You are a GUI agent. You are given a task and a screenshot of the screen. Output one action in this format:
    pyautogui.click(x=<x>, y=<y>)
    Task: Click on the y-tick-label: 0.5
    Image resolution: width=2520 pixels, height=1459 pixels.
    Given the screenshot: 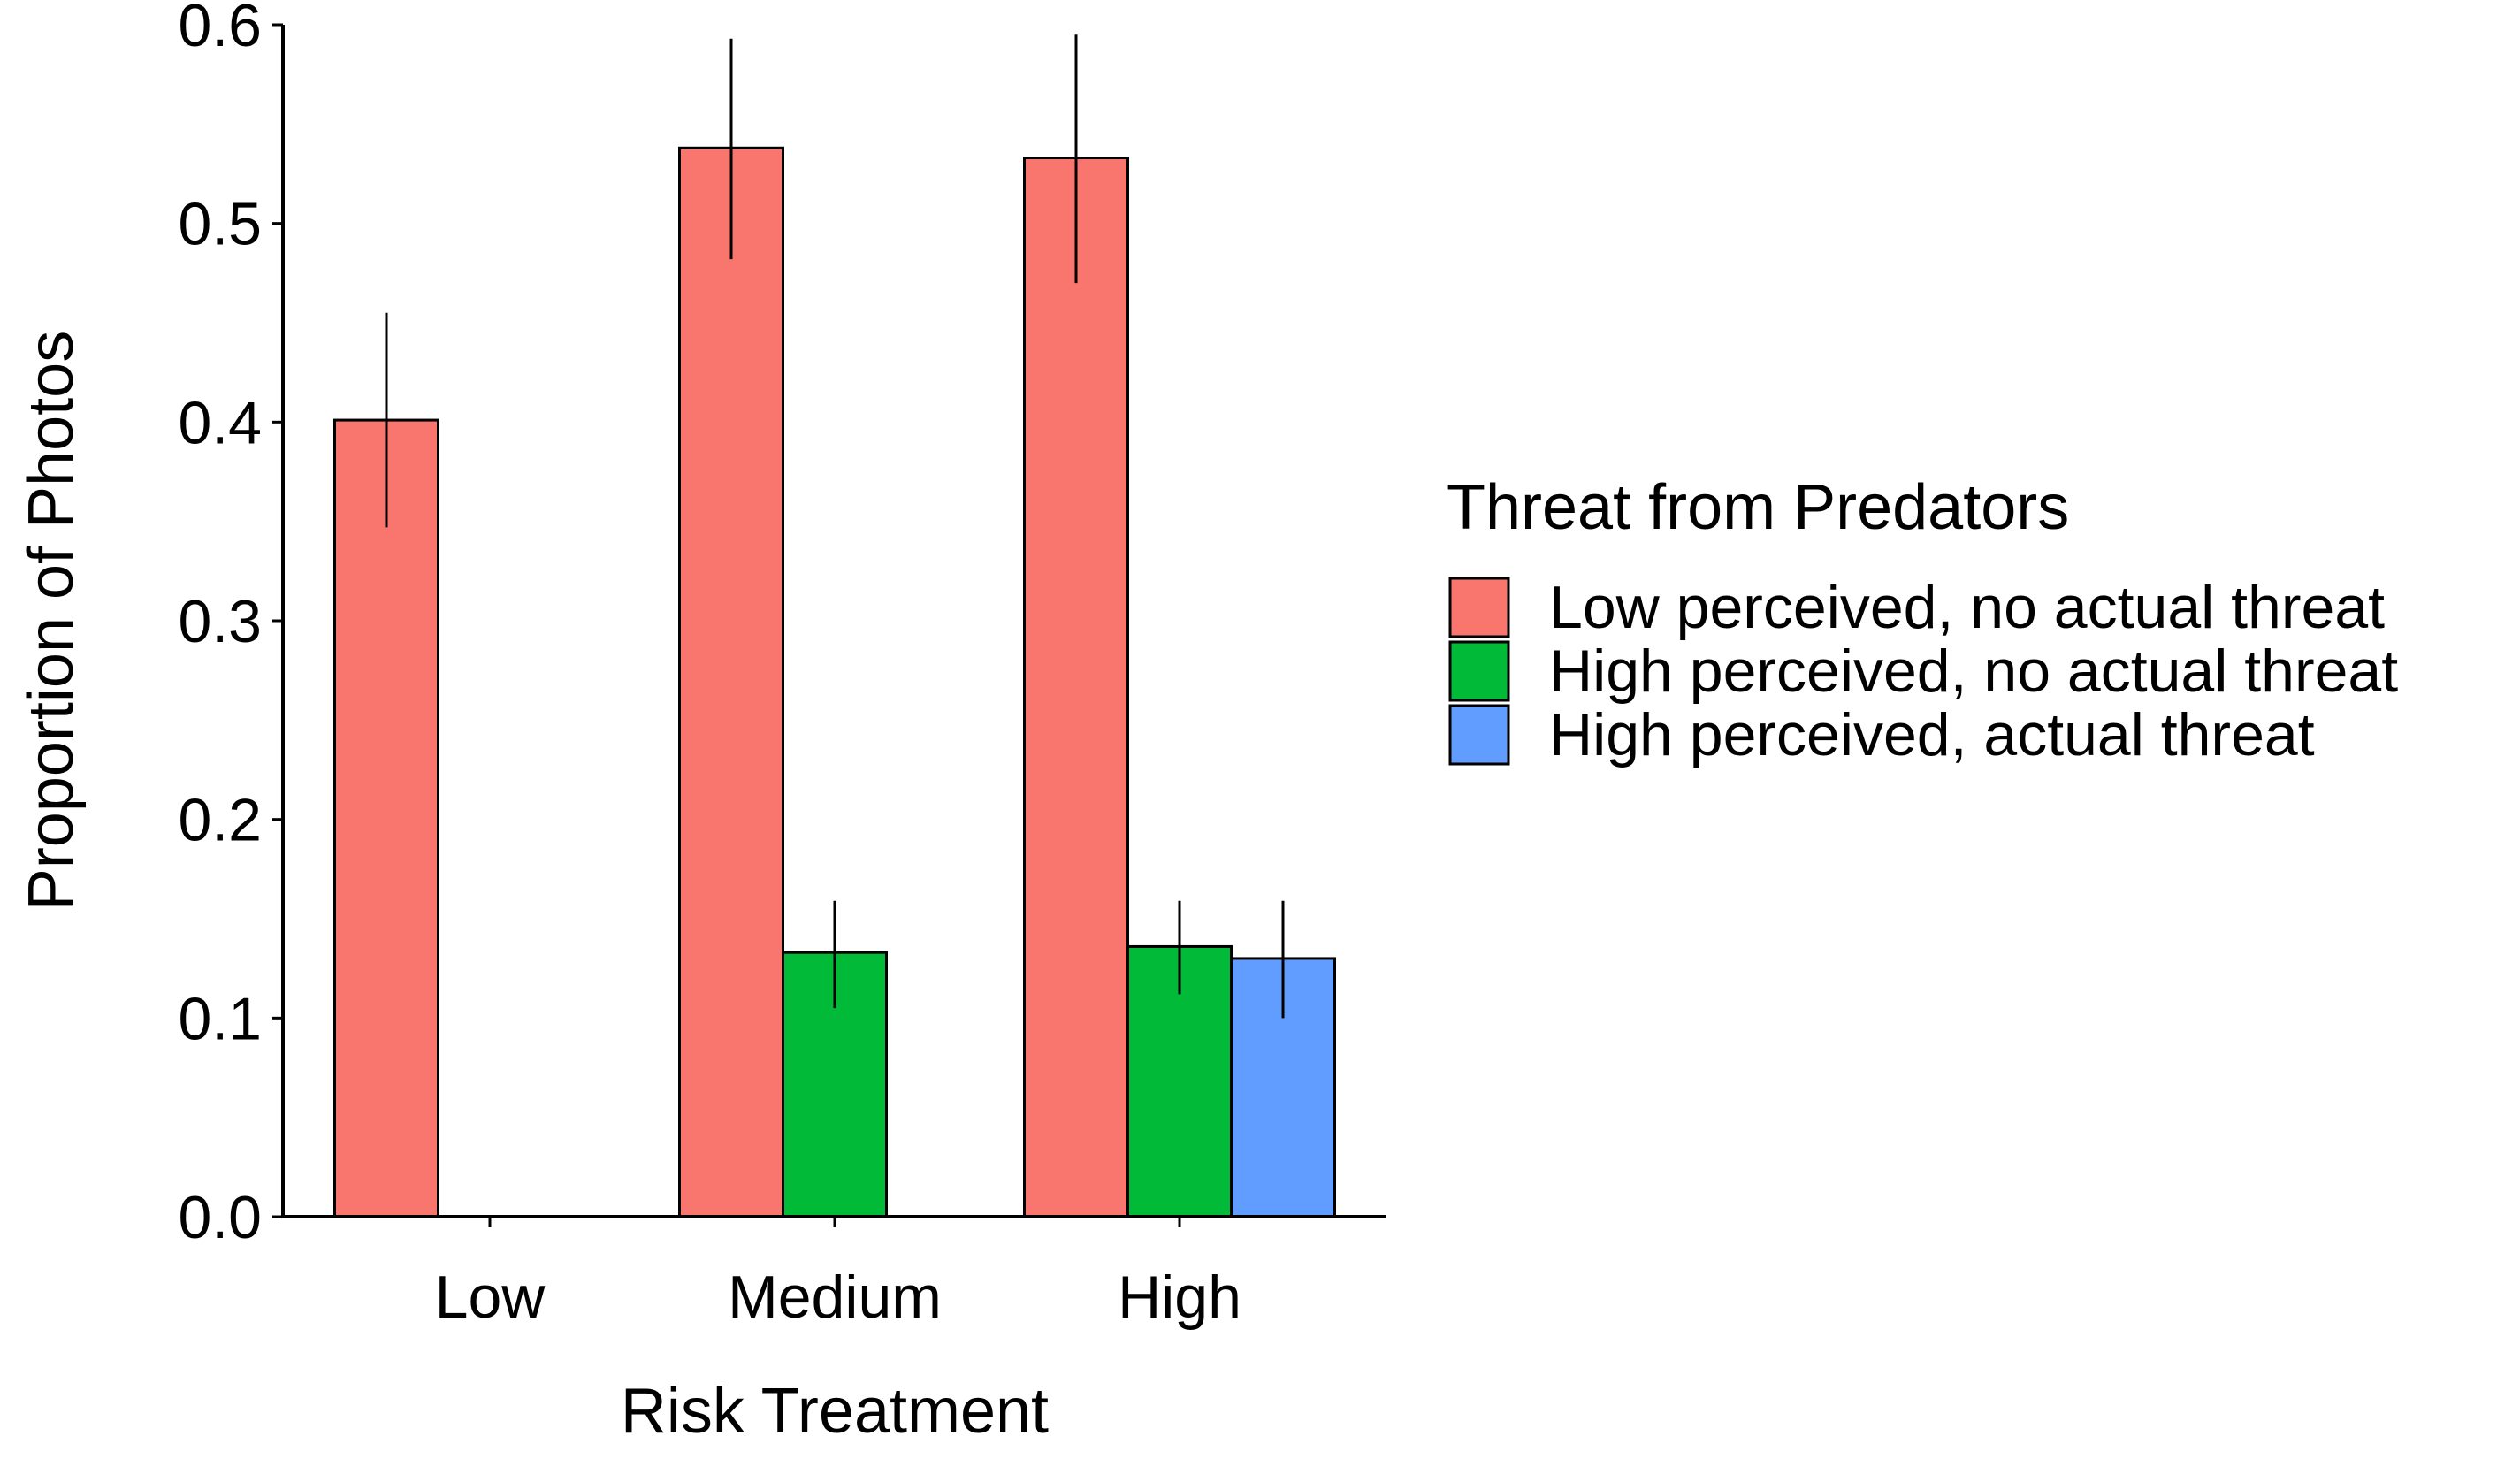 What is the action you would take?
    pyautogui.click(x=220, y=225)
    